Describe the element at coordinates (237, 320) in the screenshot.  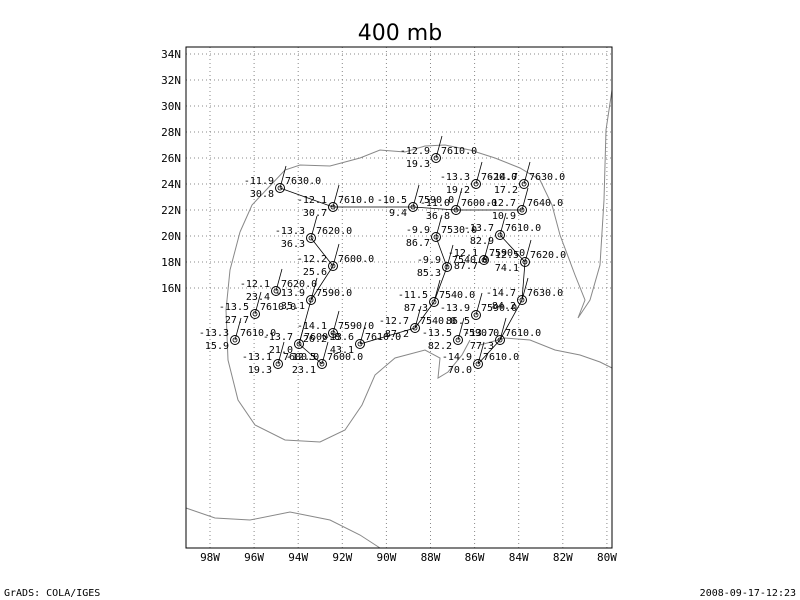
I see `station-dewpoint: 27.7` at that location.